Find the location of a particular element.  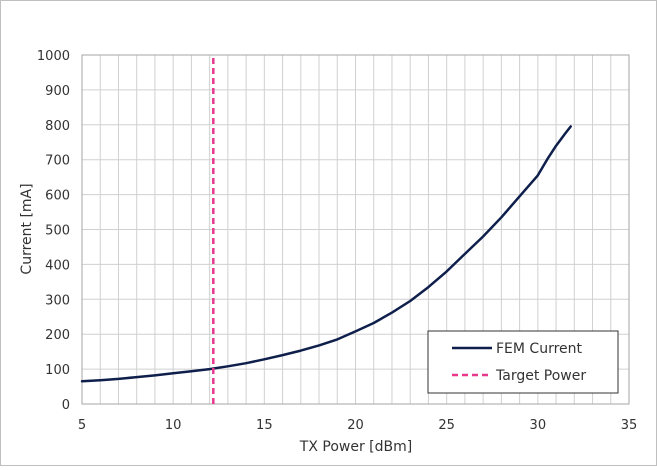

legend-label-0: FEM Current is located at coordinates (539, 349).